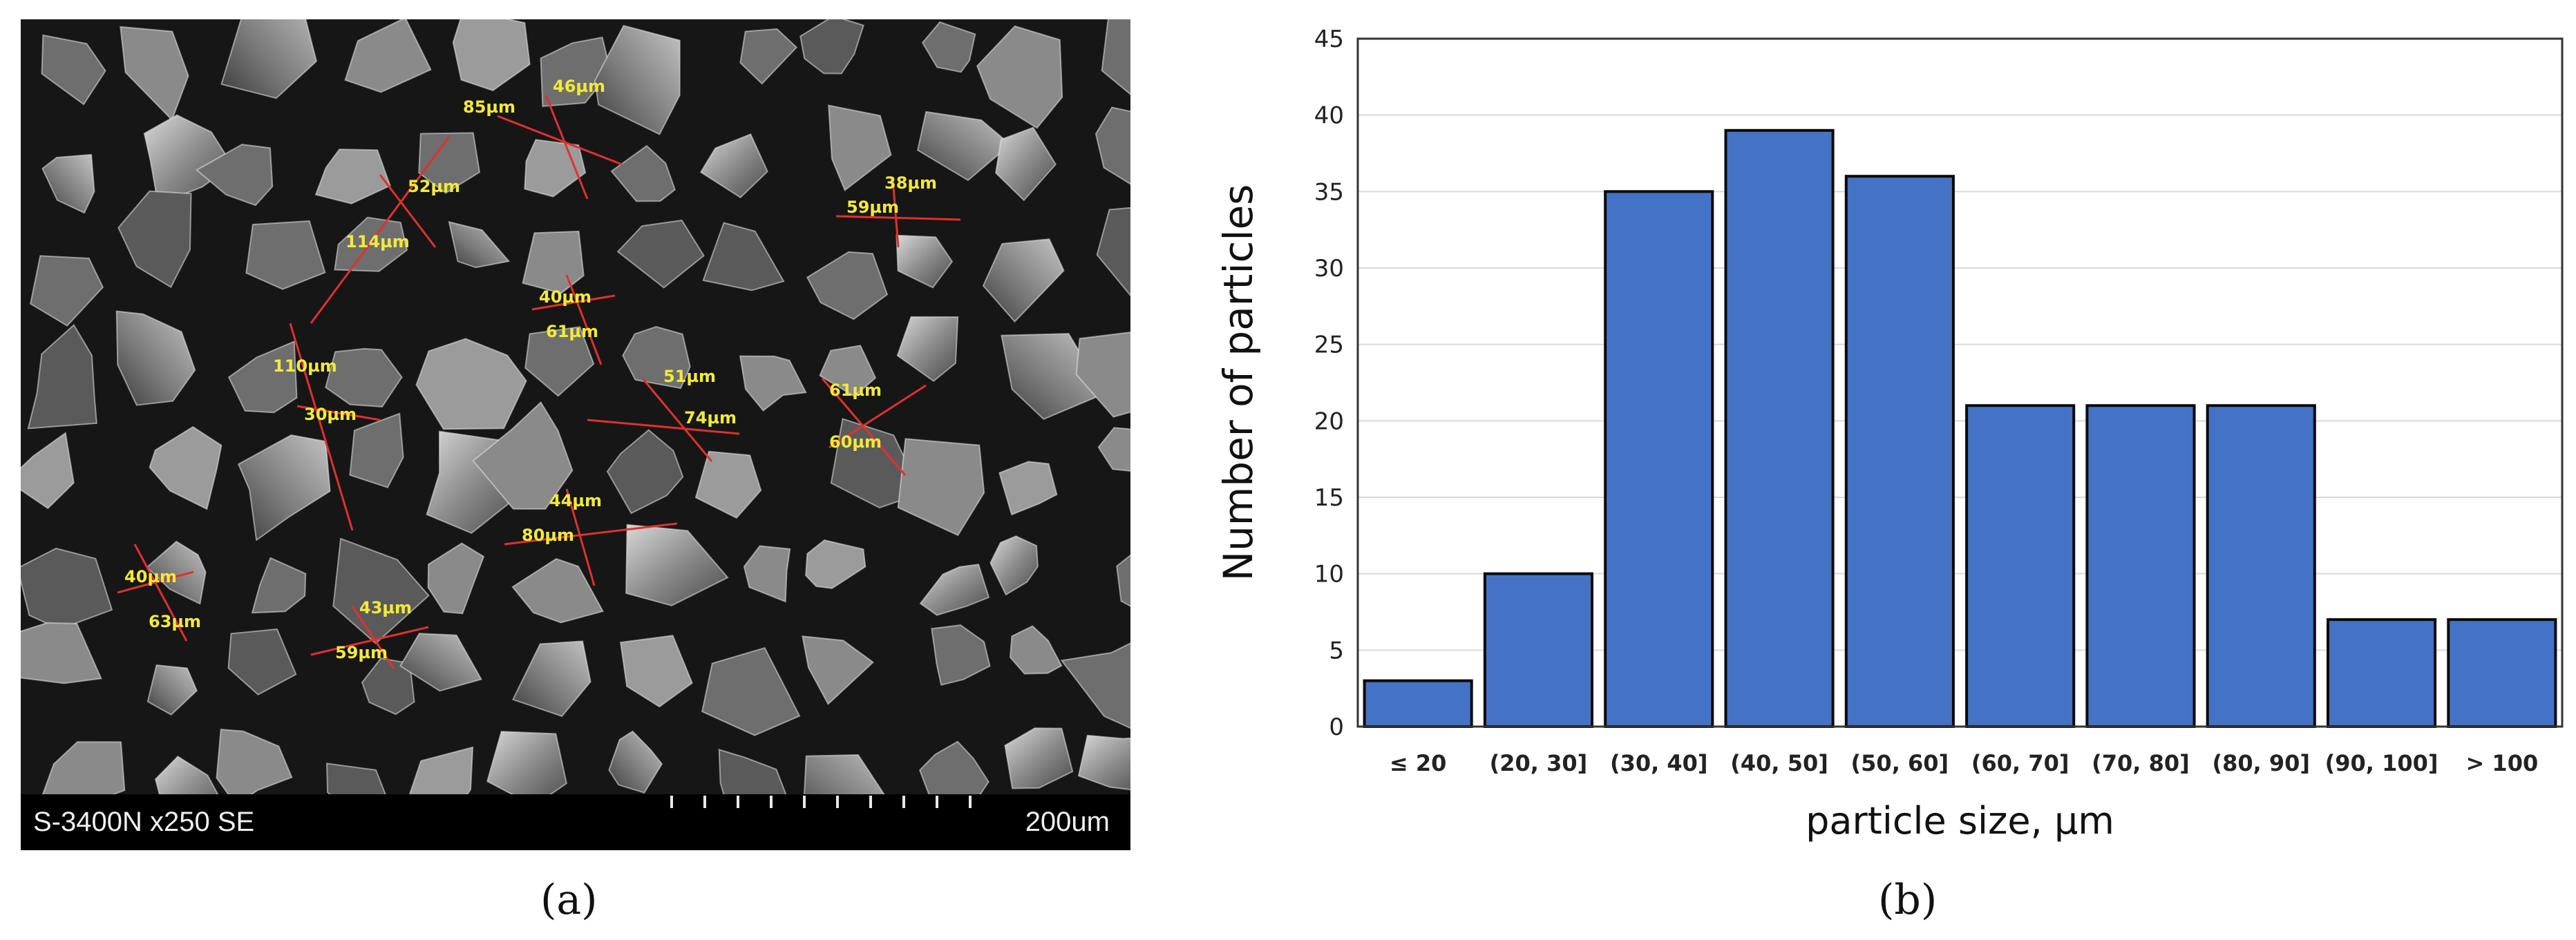  I want to click on sem-scale-label: 200um, so click(1067, 822).